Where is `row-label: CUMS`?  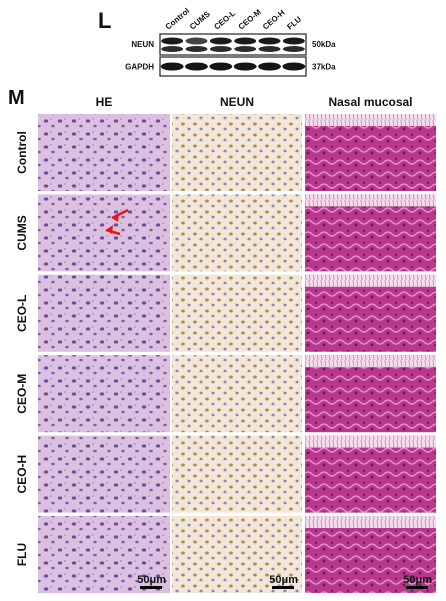
row-label: CUMS is located at coordinates (22, 232).